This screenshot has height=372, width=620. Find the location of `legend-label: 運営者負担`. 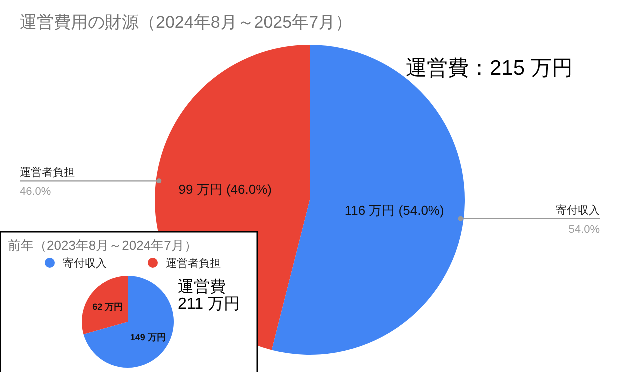

legend-label: 運営者負担 is located at coordinates (193, 263).